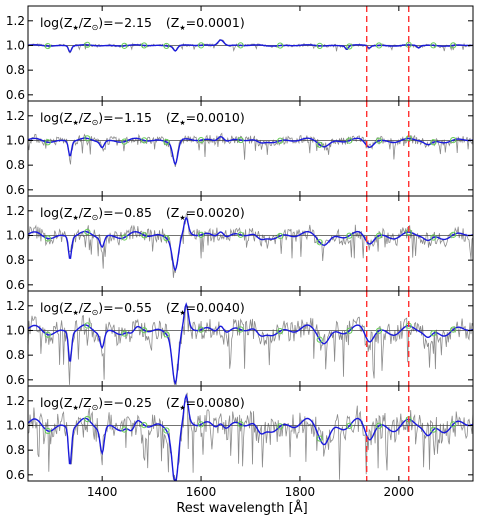 The width and height of the screenshot is (485, 517). Describe the element at coordinates (142, 308) in the screenshot. I see `panel-metallicity-label: log(Z★/Z⊙)=−0.55 (Z★=0.0040)` at that location.